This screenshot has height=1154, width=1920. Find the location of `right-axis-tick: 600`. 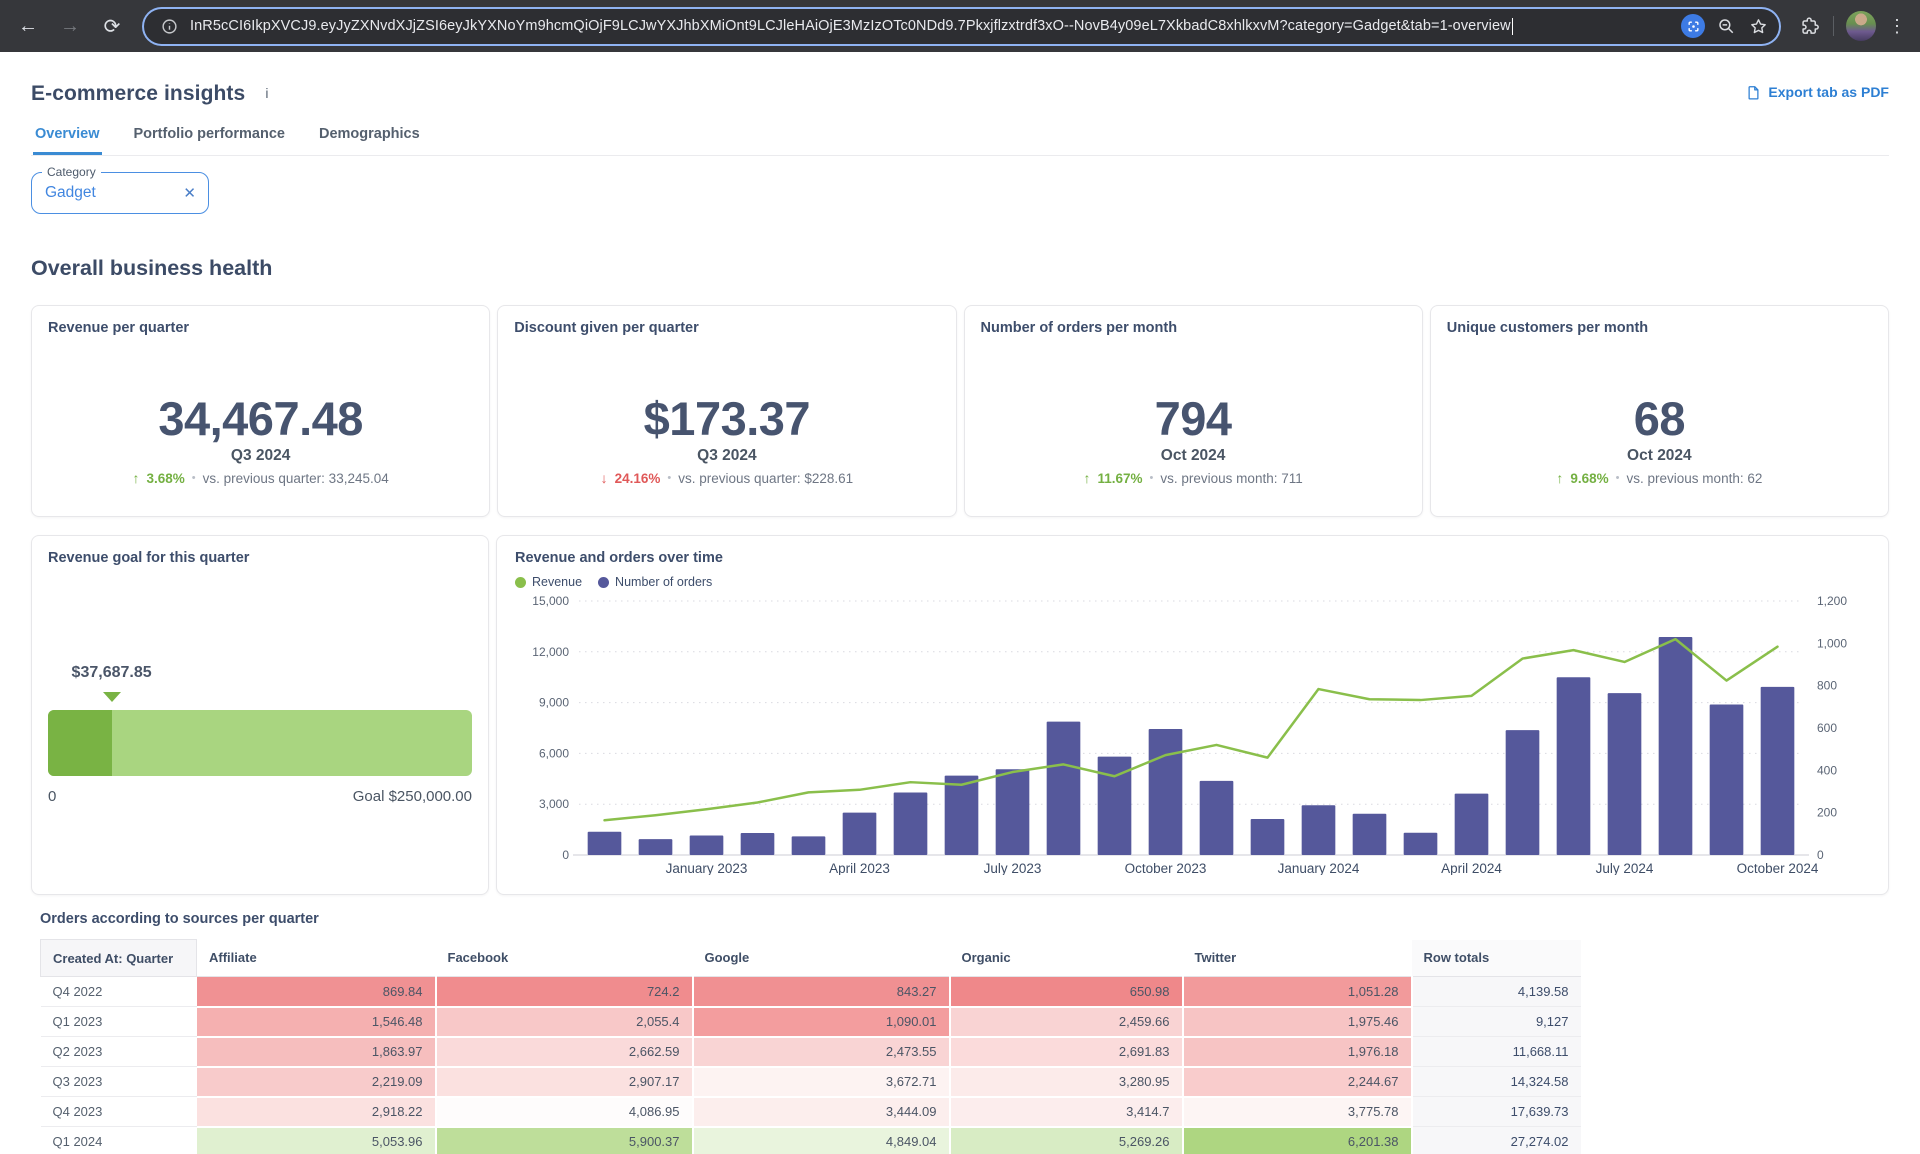

right-axis-tick: 600 is located at coordinates (1827, 728).